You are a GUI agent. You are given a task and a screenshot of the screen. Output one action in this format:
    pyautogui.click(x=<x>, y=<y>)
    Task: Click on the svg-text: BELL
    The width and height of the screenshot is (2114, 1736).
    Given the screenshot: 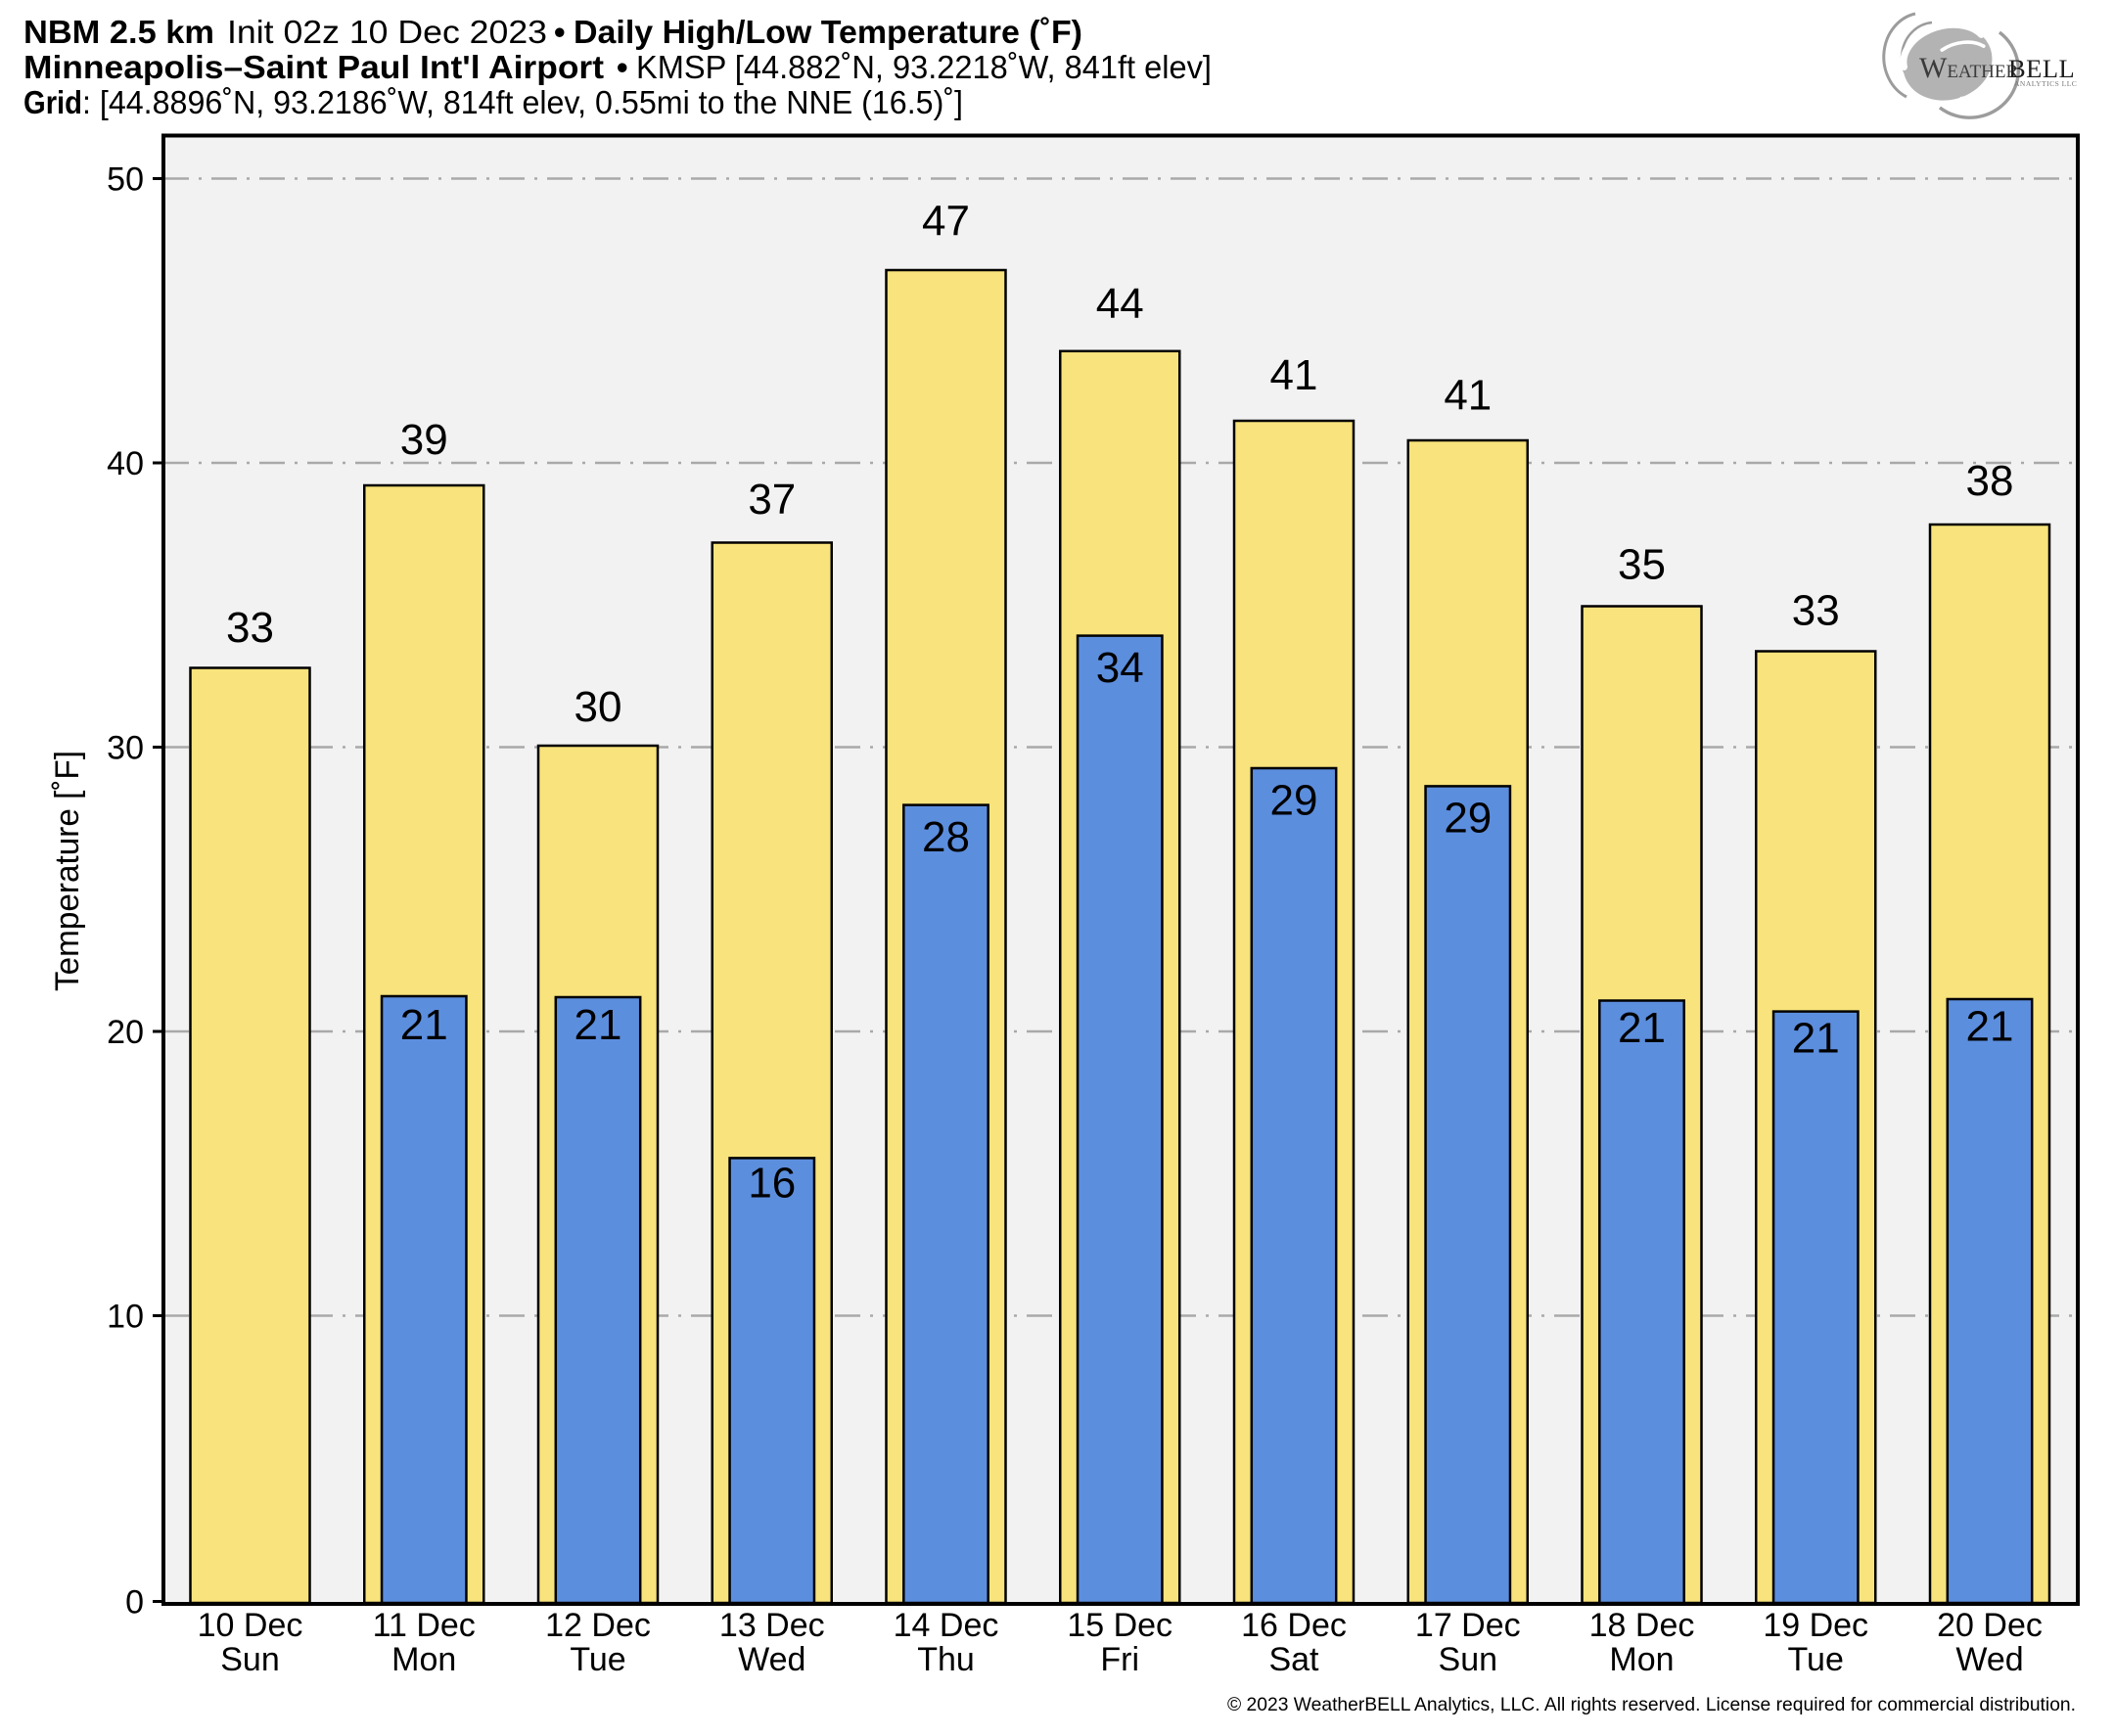 What is the action you would take?
    pyautogui.click(x=2041, y=68)
    